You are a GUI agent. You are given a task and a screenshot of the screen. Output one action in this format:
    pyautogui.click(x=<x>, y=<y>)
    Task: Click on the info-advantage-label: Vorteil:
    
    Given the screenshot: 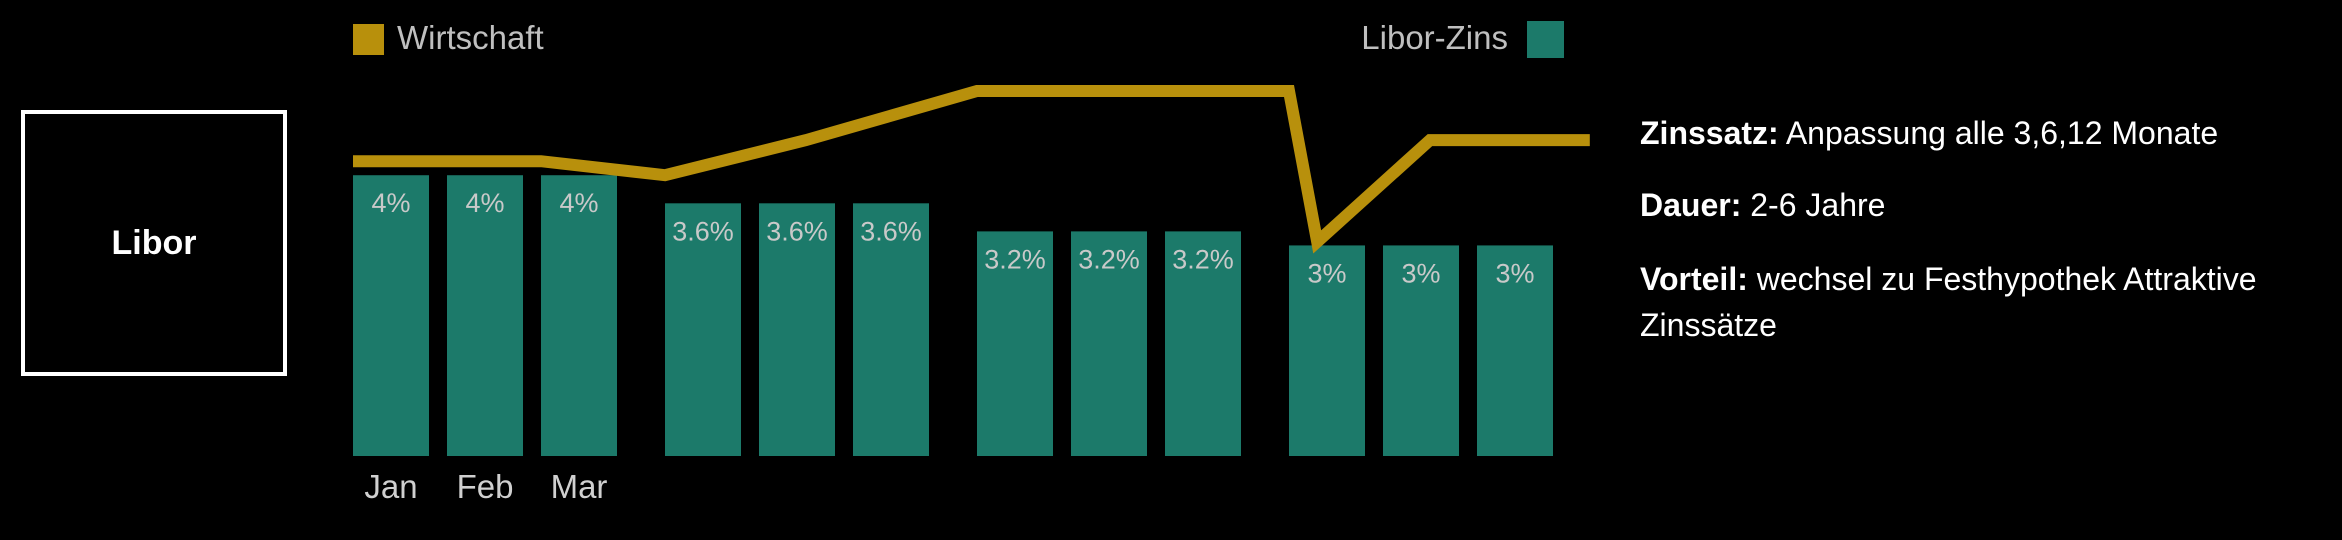 What is the action you would take?
    pyautogui.click(x=1694, y=279)
    